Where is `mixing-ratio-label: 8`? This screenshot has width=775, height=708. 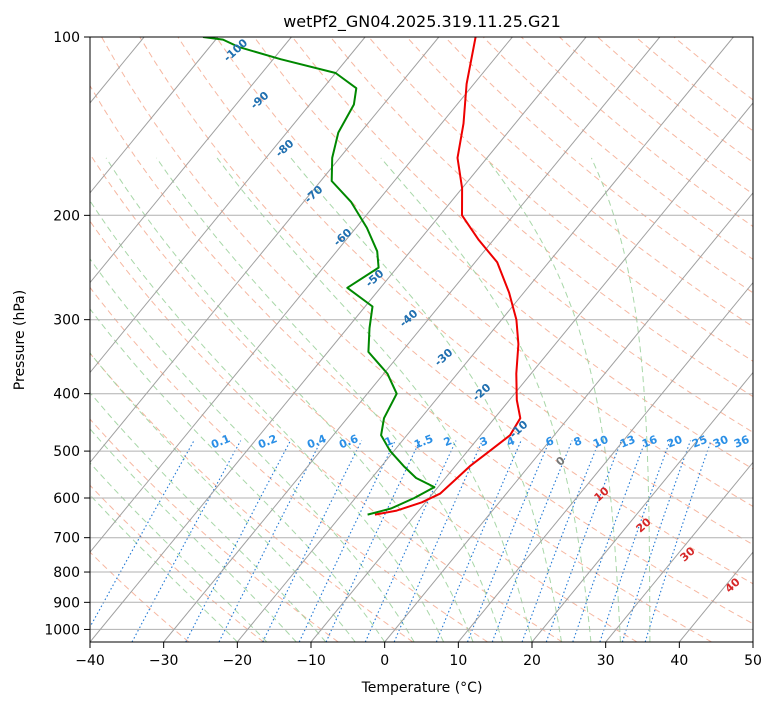 mixing-ratio-label: 8 is located at coordinates (578, 441).